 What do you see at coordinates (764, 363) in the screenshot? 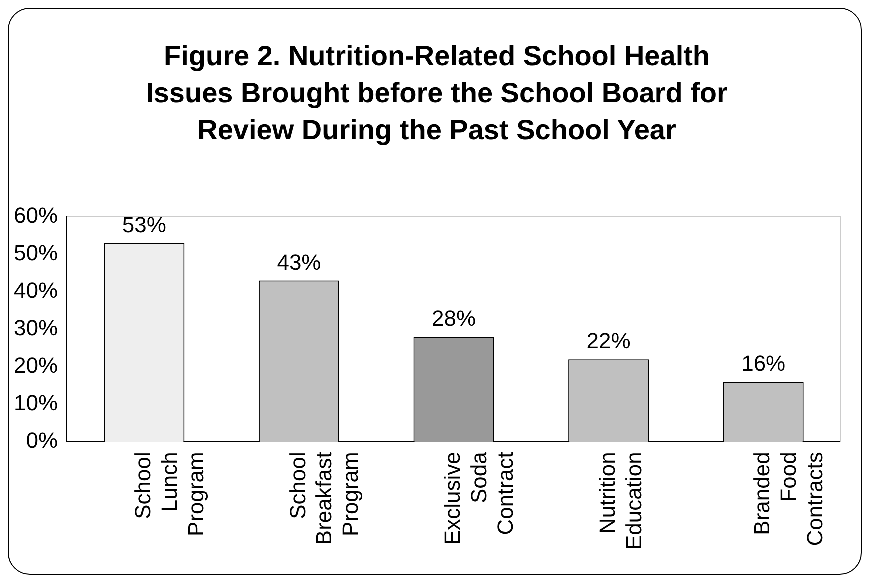
I see `data-label: 16%` at bounding box center [764, 363].